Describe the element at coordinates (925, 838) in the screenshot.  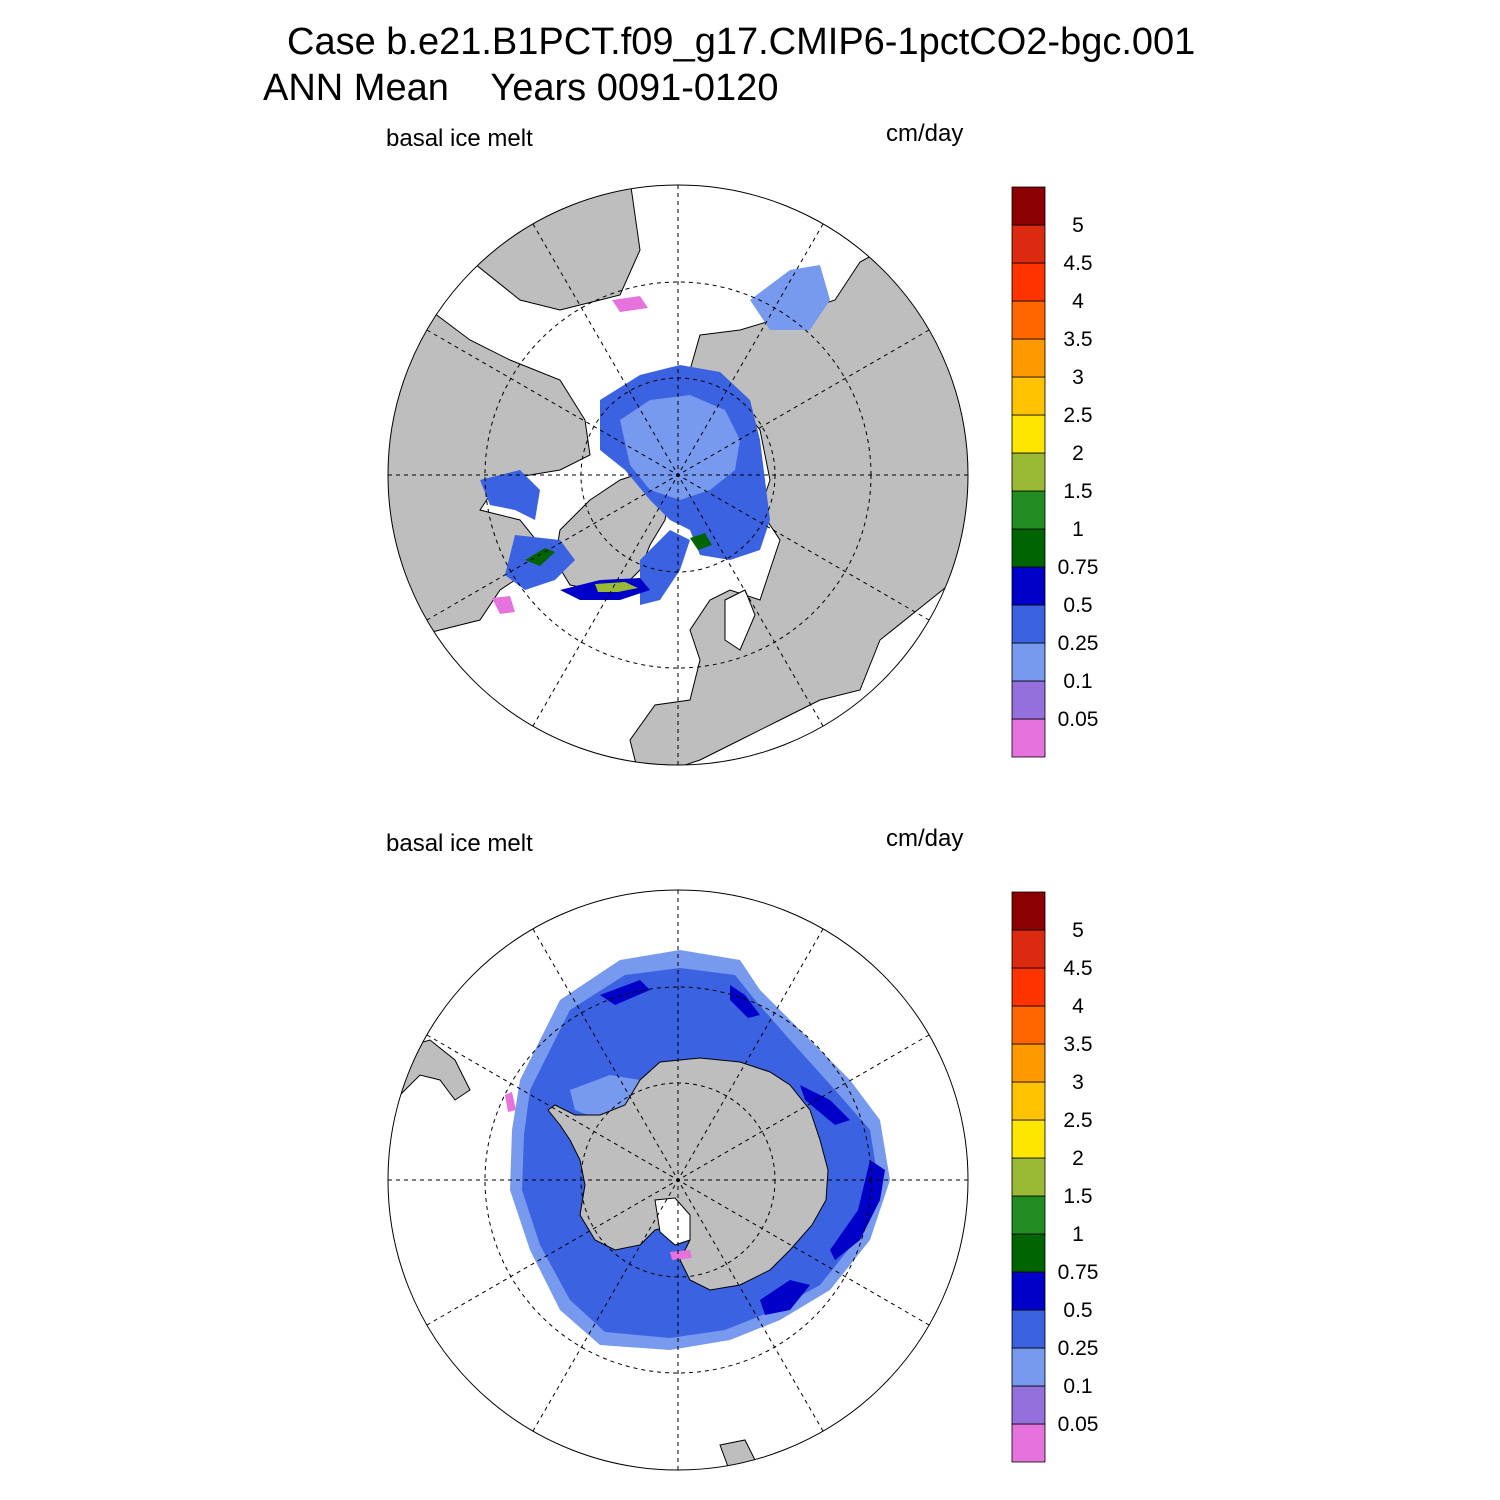
I see `south-units-label: cm/day` at that location.